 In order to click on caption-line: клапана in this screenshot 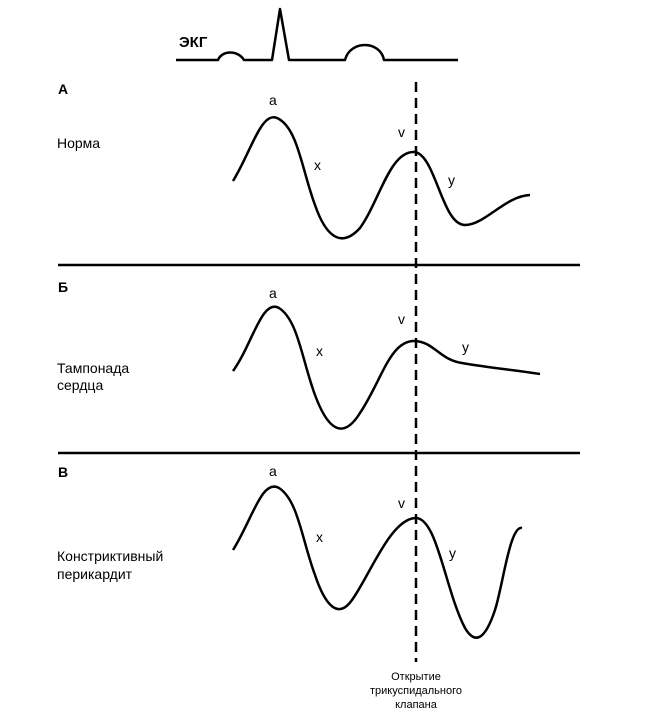, I will do `click(416, 704)`.